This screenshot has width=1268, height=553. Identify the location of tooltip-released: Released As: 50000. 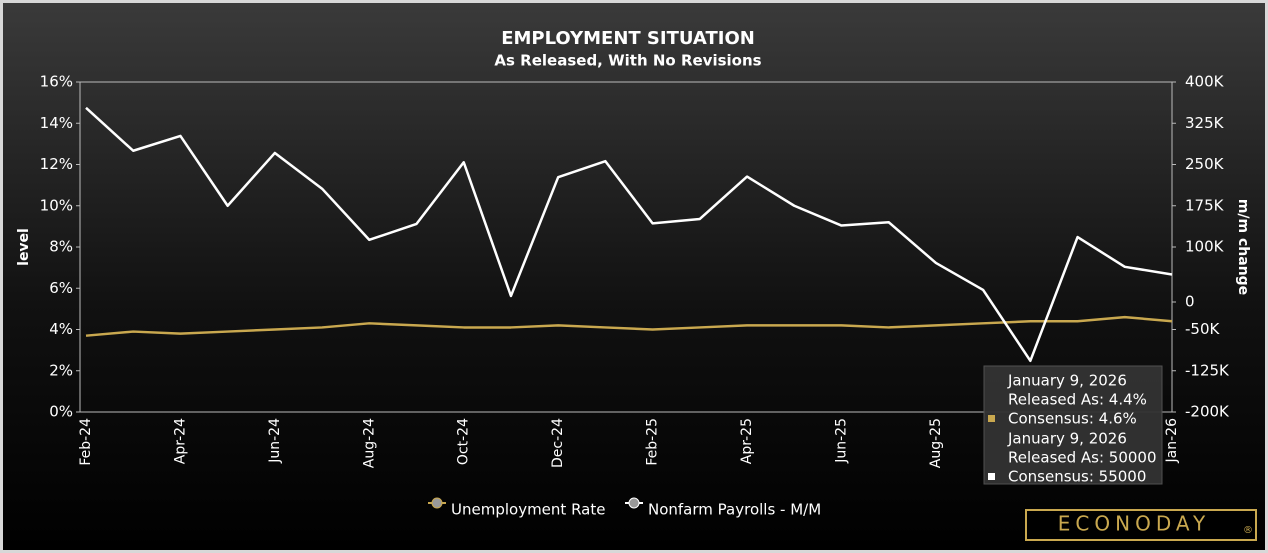
(1082, 458).